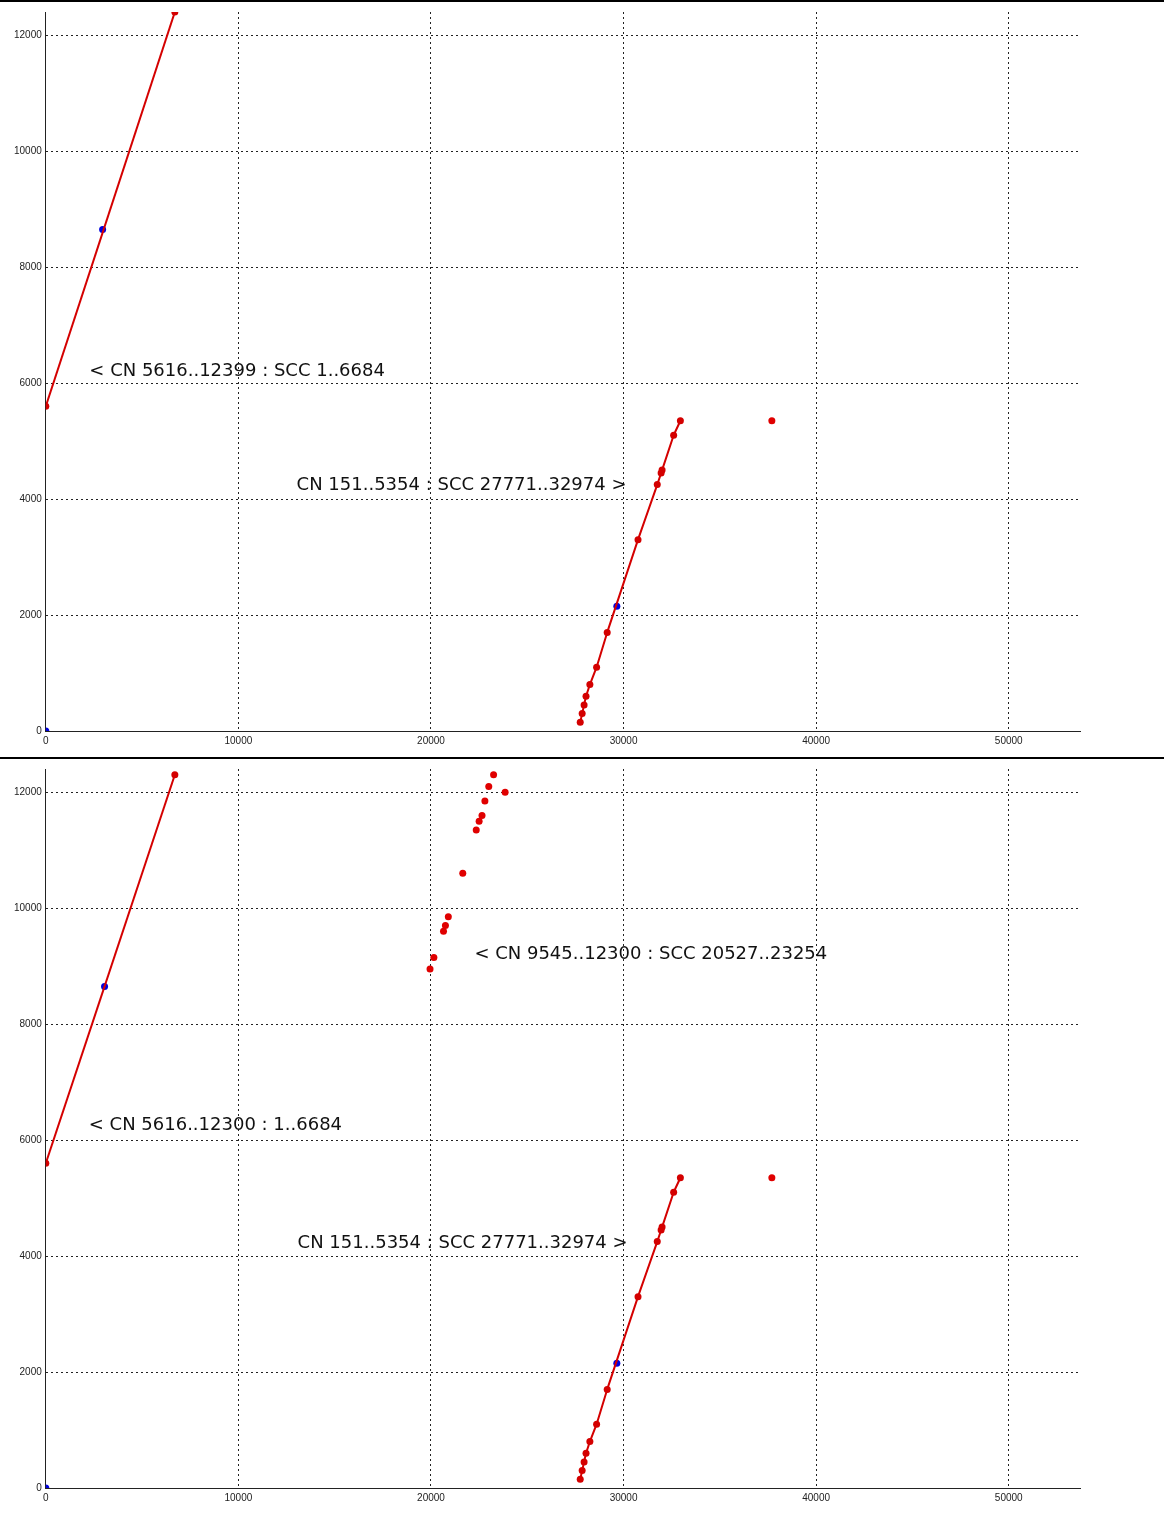 This screenshot has width=1164, height=1515. Describe the element at coordinates (651, 953) in the screenshot. I see `annotation: < CN 9545..12300 : SCC 20527..23254` at that location.